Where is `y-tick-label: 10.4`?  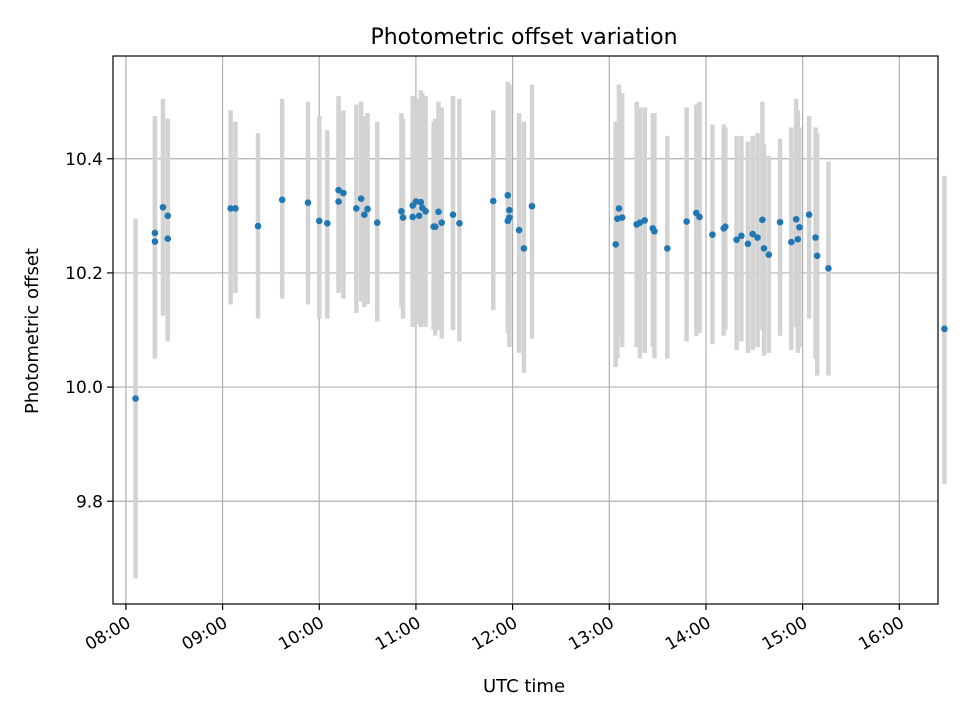 y-tick-label: 10.4 is located at coordinates (84, 160).